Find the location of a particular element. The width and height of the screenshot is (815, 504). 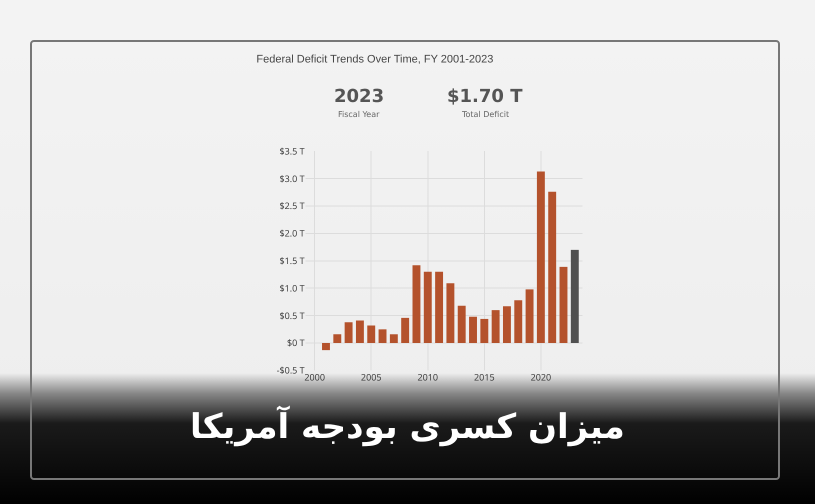

y-tick-label: $2.5 T is located at coordinates (292, 205).